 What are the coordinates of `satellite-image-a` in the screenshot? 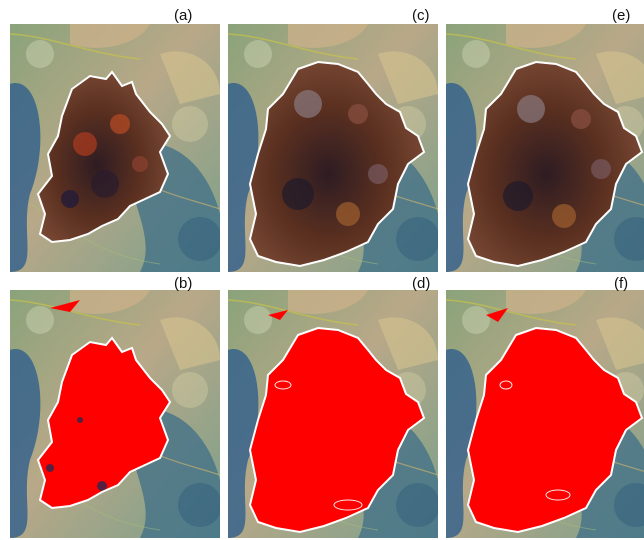 It's located at (115, 148).